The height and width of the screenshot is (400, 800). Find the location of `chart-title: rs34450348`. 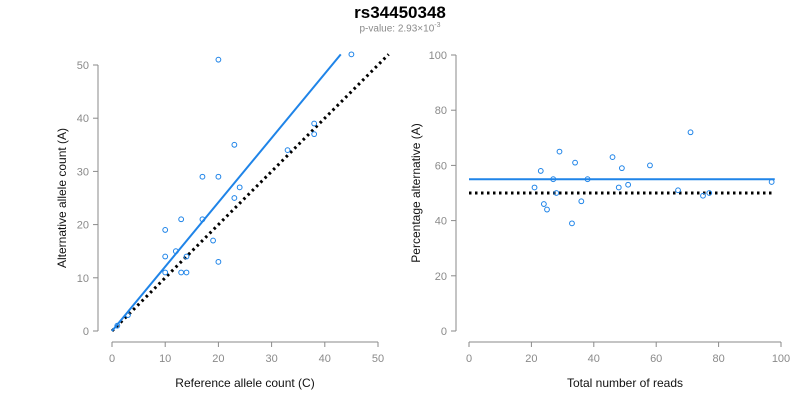

chart-title: rs34450348 is located at coordinates (400, 12).